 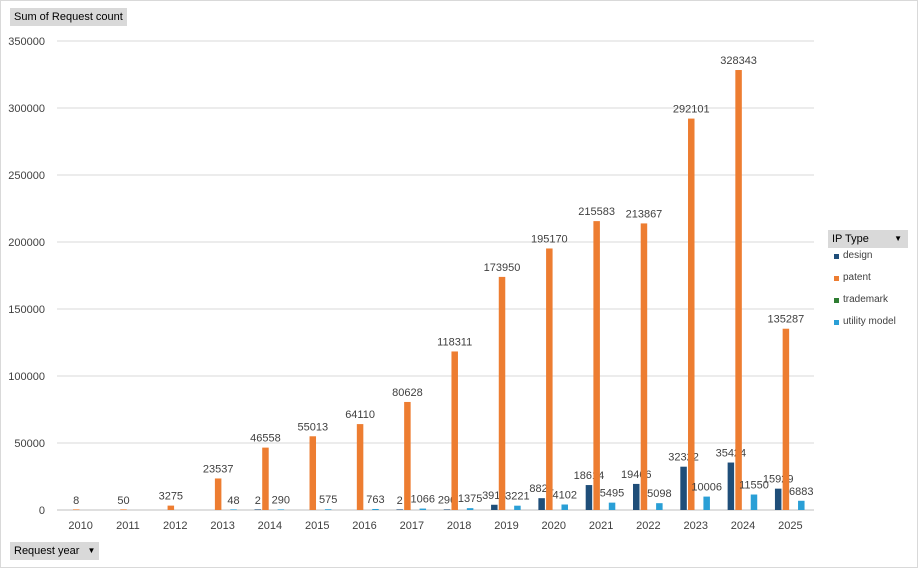 What do you see at coordinates (754, 486) in the screenshot?
I see `data-label-utility-model: 11550` at bounding box center [754, 486].